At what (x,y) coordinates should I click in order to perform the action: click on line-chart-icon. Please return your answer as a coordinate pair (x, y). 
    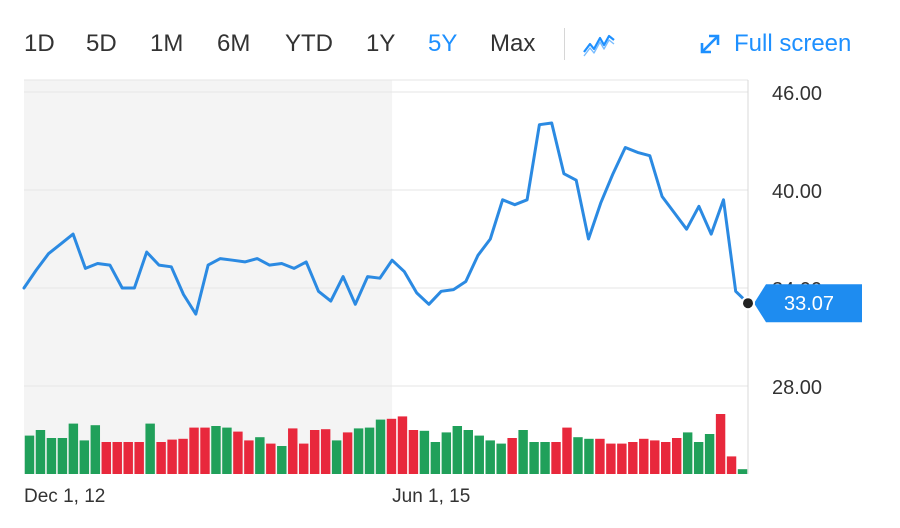
    Looking at the image, I should click on (599, 45).